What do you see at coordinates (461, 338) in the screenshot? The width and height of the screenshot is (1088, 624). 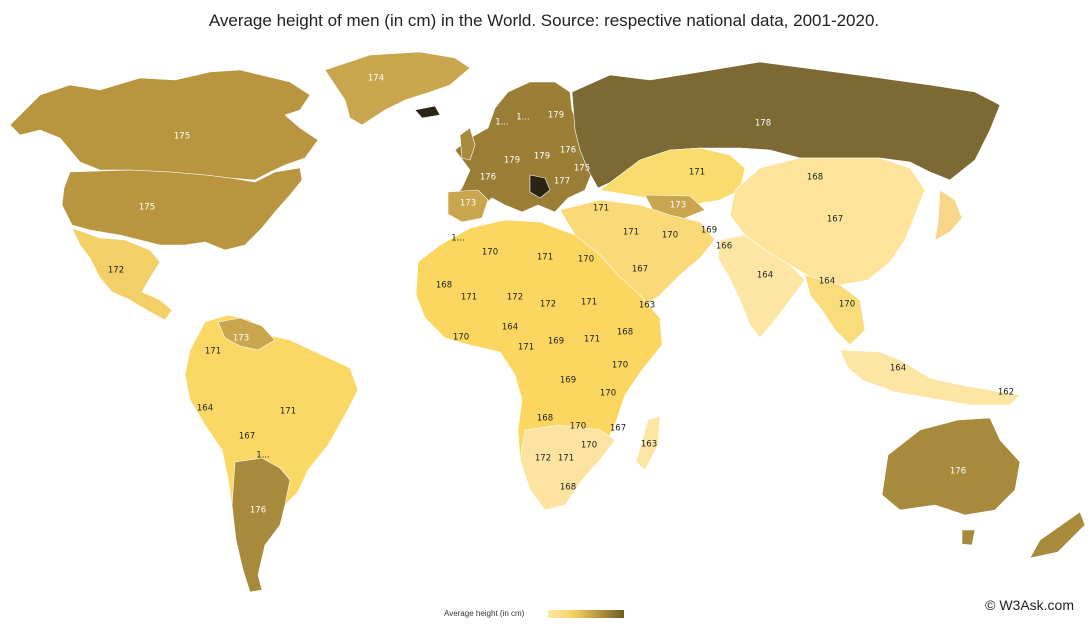 I see `country-label-ivorycoast: 170` at bounding box center [461, 338].